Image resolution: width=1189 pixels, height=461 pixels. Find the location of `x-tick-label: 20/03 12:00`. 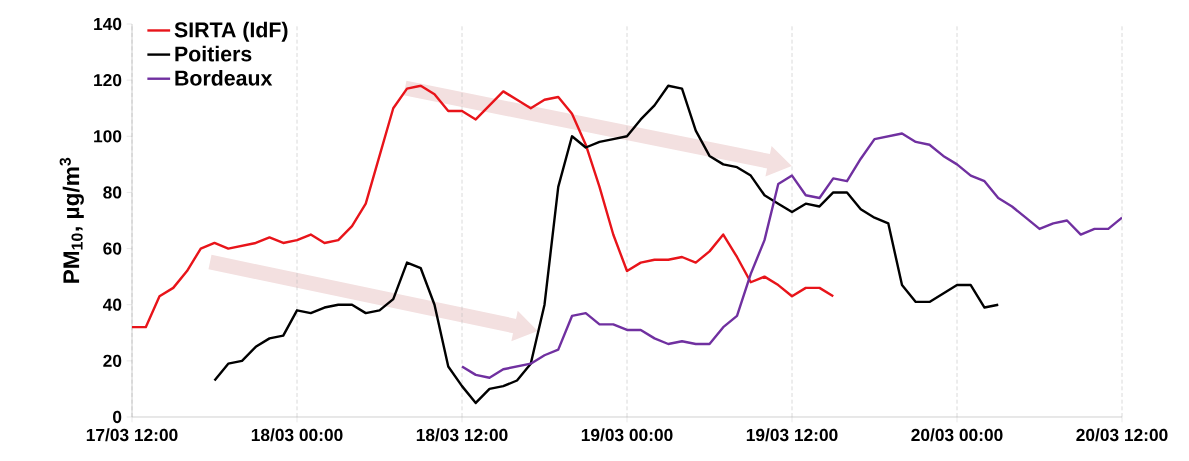

x-tick-label: 20/03 12:00 is located at coordinates (1122, 435).